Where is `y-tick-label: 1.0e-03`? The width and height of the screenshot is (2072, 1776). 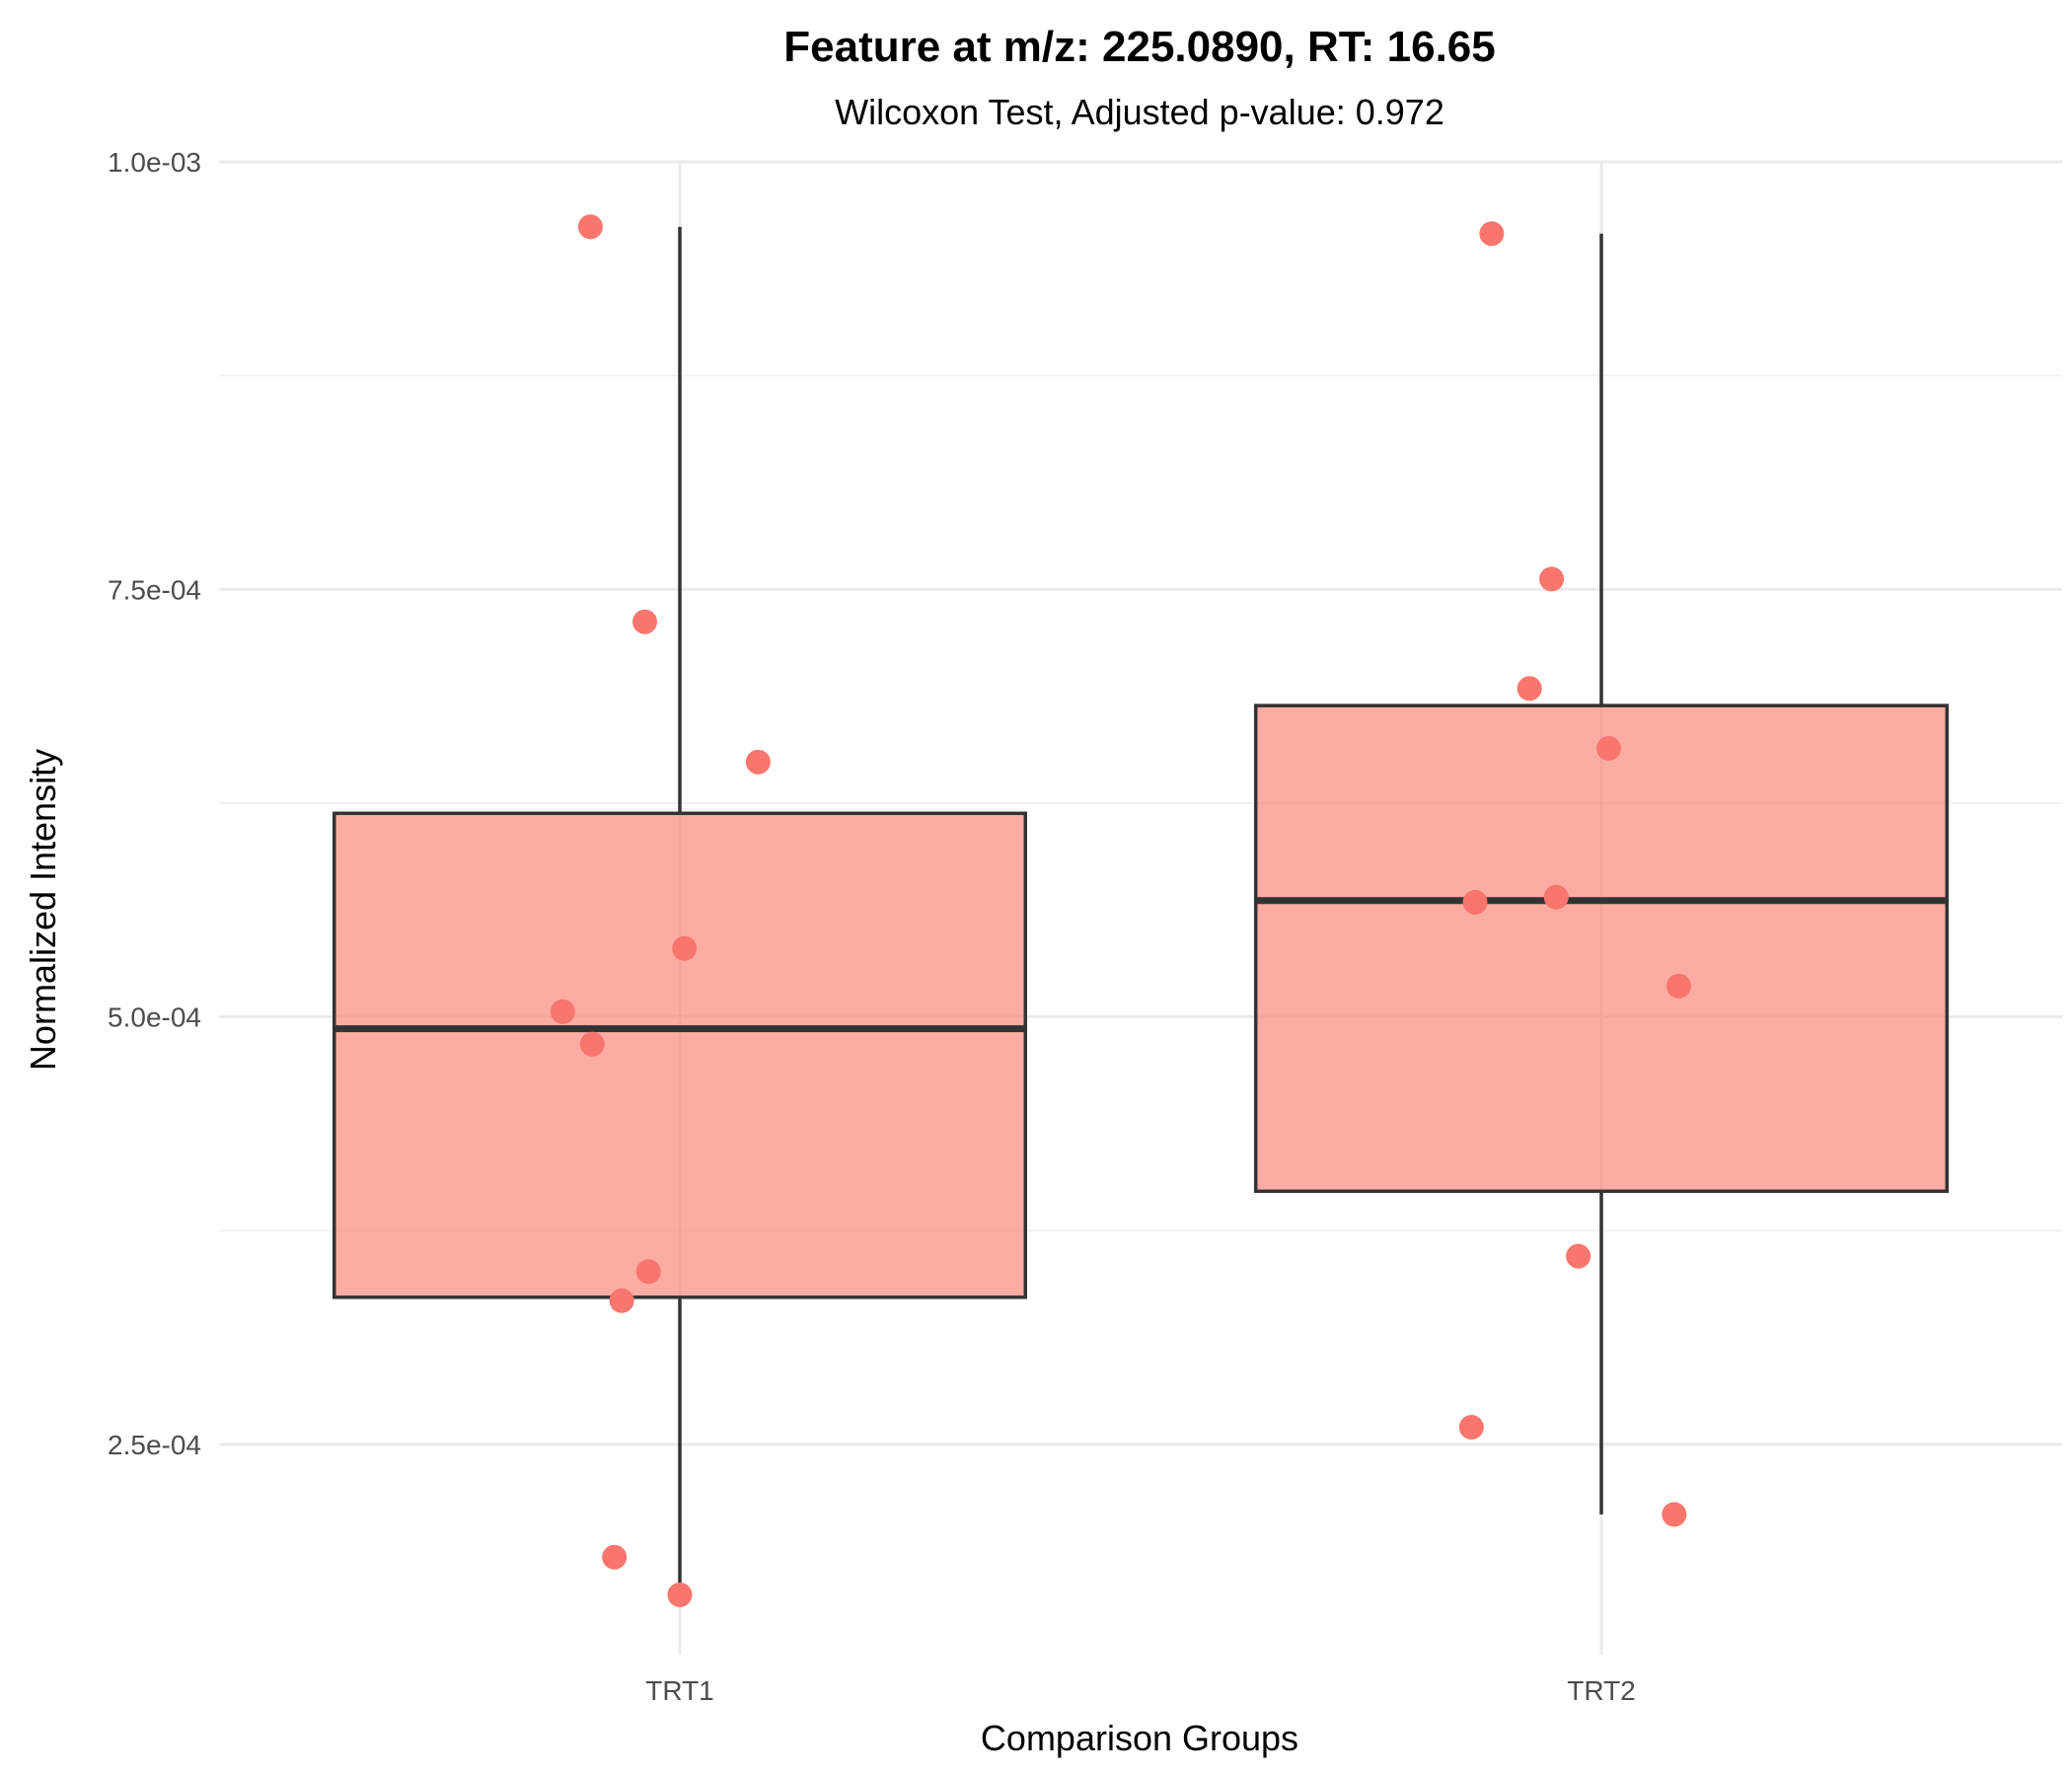 y-tick-label: 1.0e-03 is located at coordinates (154, 163).